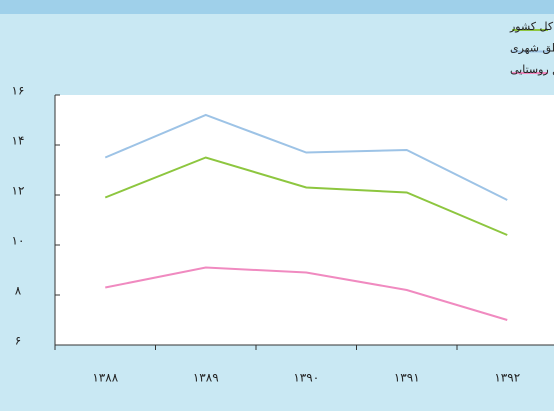 The height and width of the screenshot is (411, 554). What do you see at coordinates (18, 191) in the screenshot?
I see `y-tick-label: ۱۲` at bounding box center [18, 191].